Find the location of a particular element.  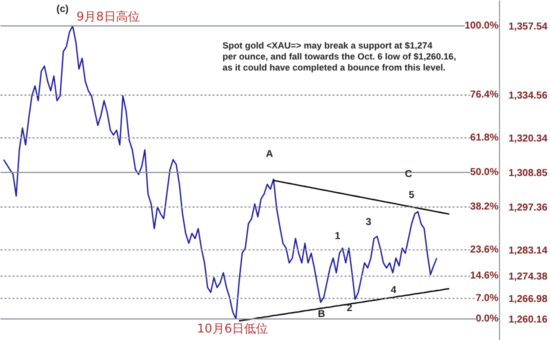

annotation: 100.0% is located at coordinates (481, 26).